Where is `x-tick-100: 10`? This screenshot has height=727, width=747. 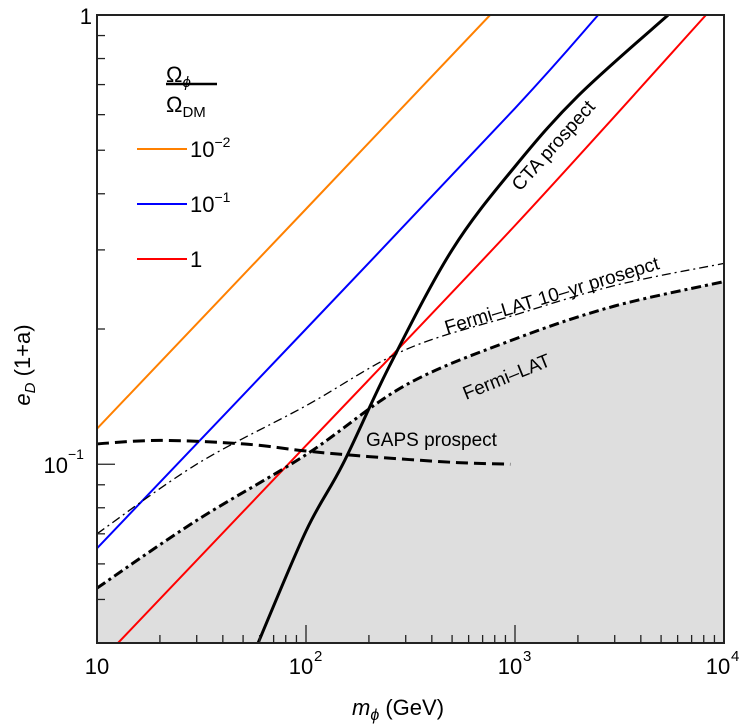
x-tick-100: 10 is located at coordinates (301, 666).